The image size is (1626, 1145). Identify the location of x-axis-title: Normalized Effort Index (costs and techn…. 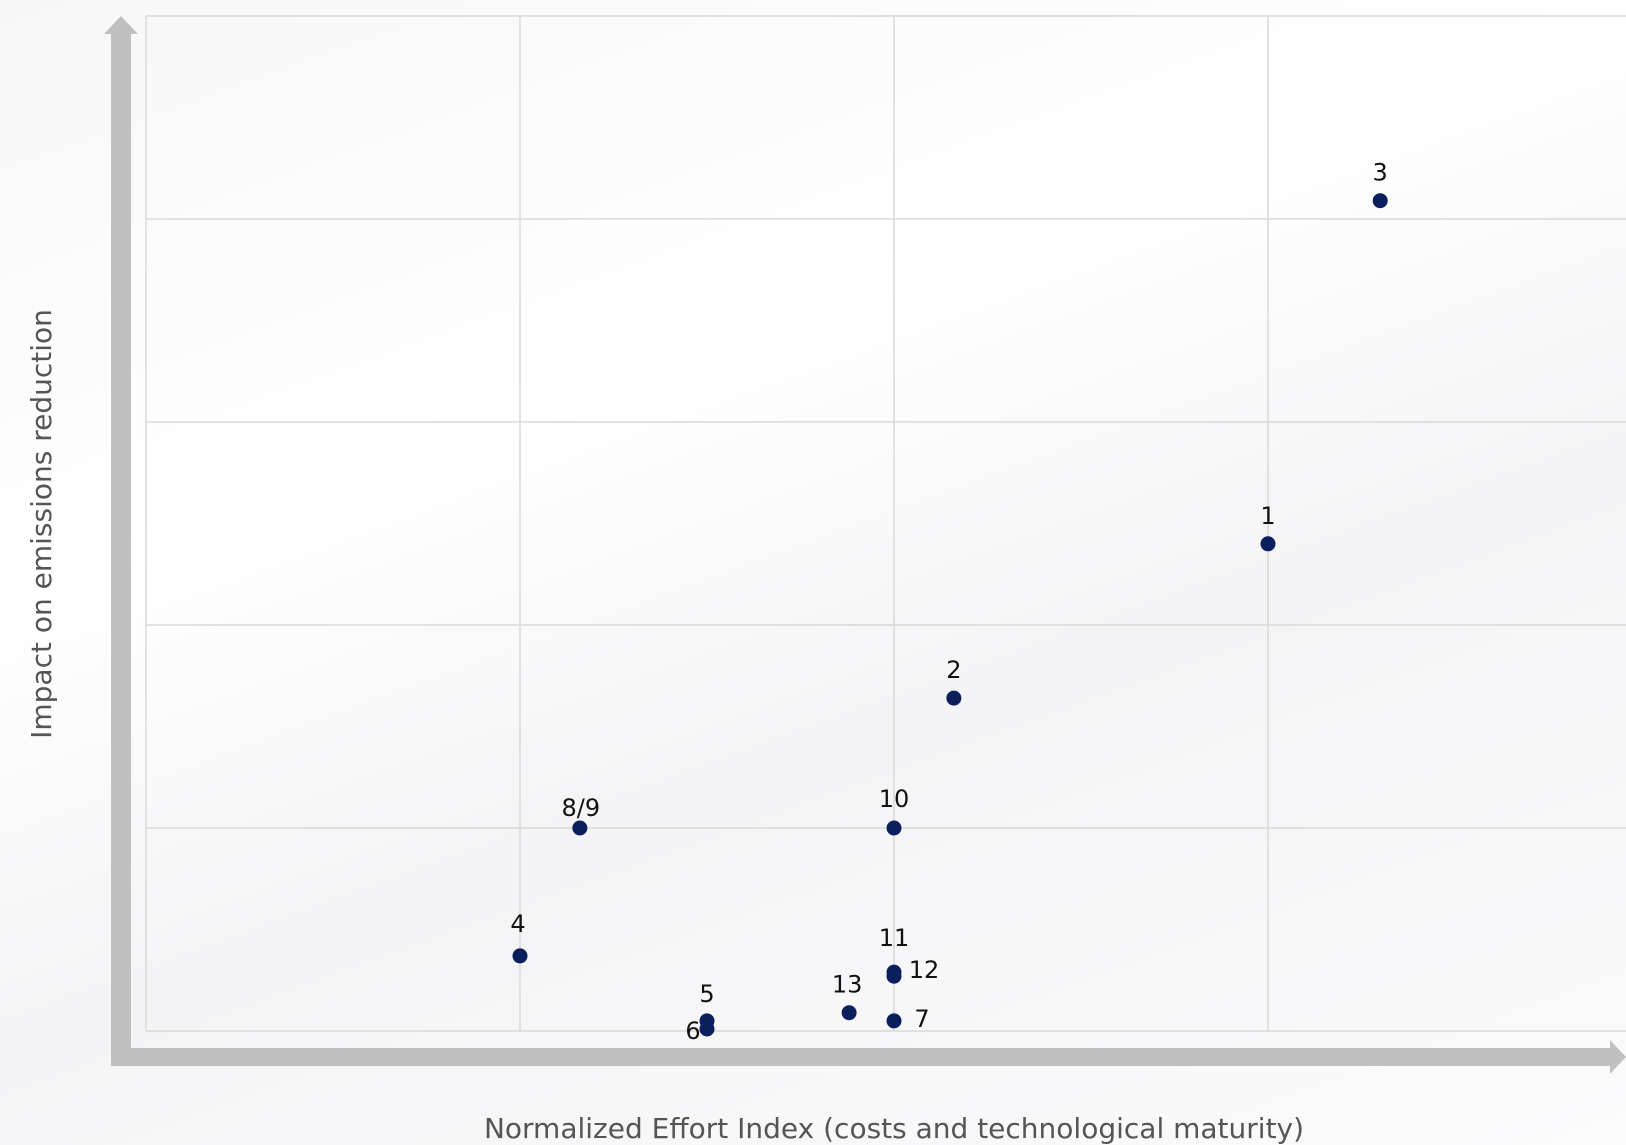
(894, 1128).